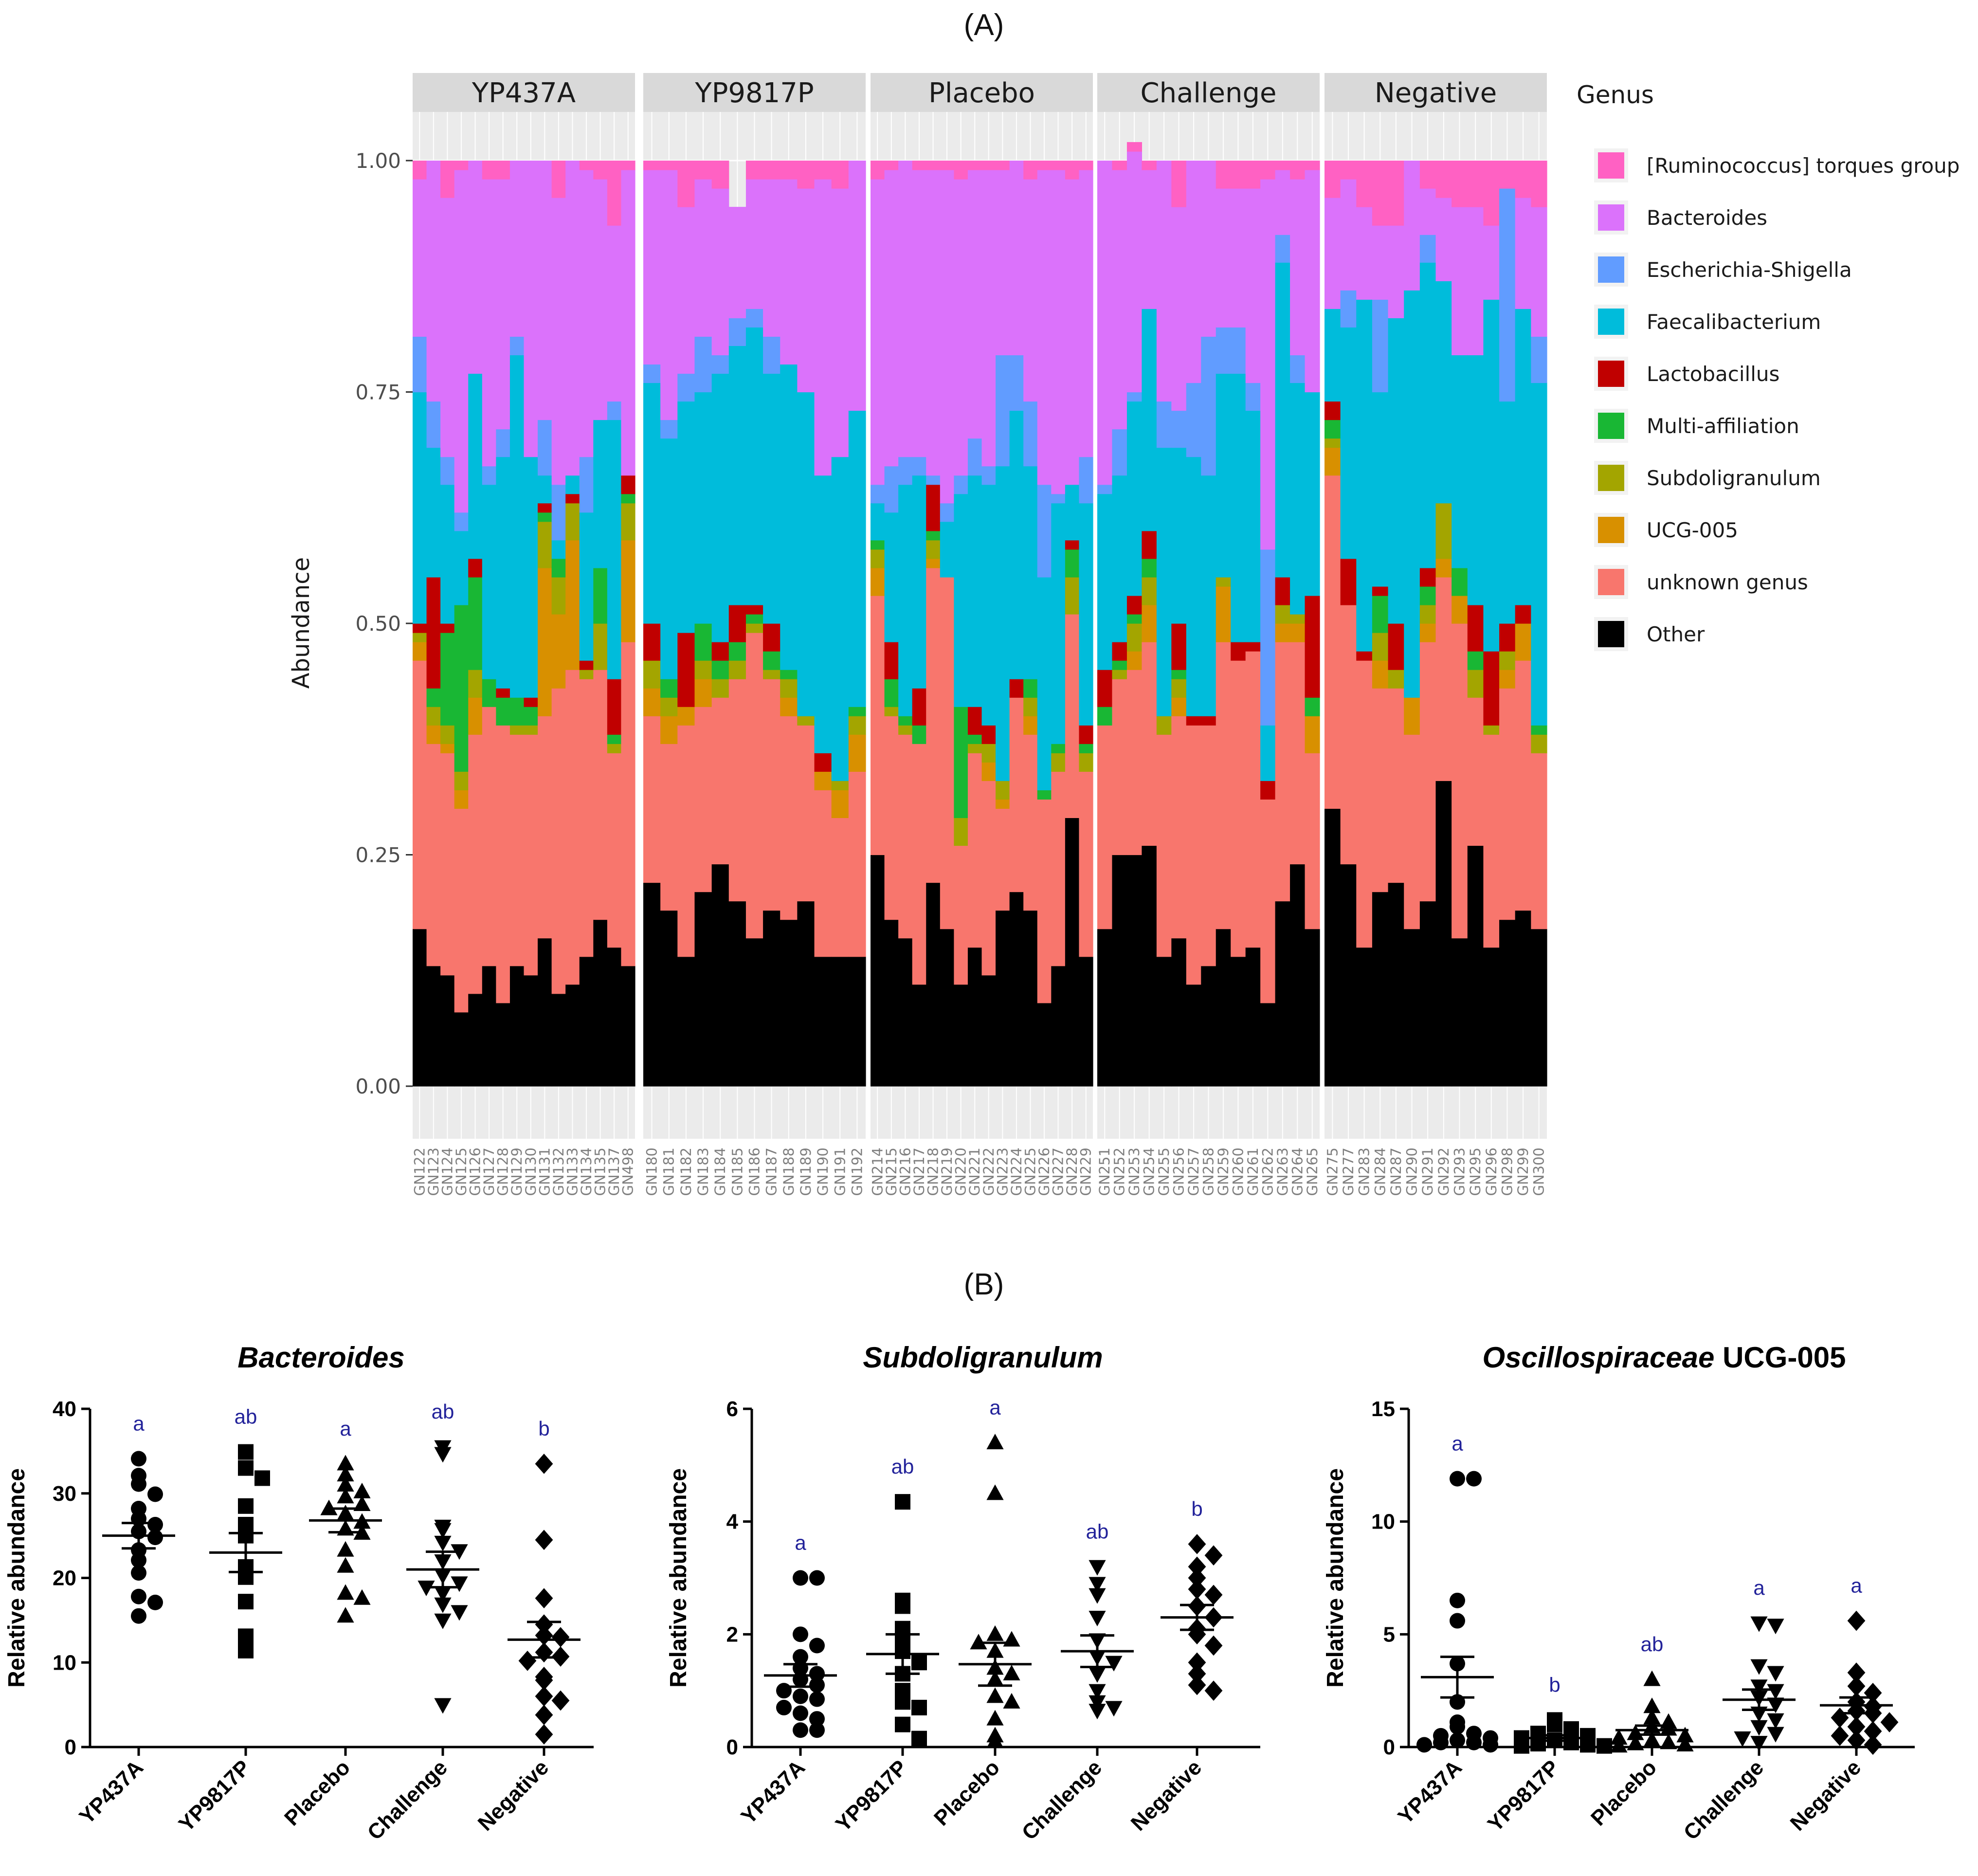 Image resolution: width=1978 pixels, height=1876 pixels. What do you see at coordinates (1298, 267) in the screenshot?
I see `bar-segment-bacteroides` at bounding box center [1298, 267].